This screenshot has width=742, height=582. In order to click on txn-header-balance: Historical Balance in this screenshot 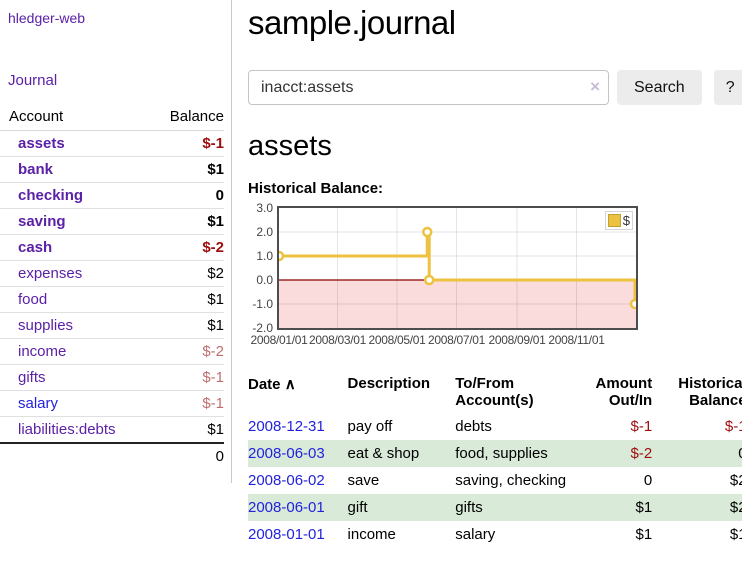, I will do `click(710, 392)`.